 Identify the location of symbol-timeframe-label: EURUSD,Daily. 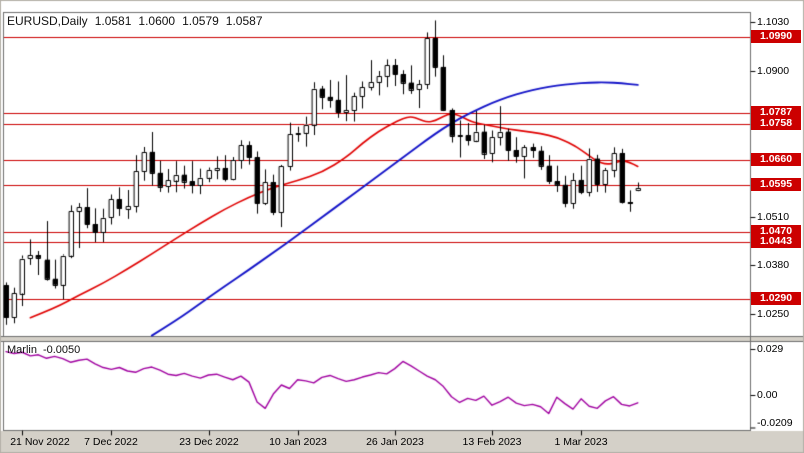
(47, 21).